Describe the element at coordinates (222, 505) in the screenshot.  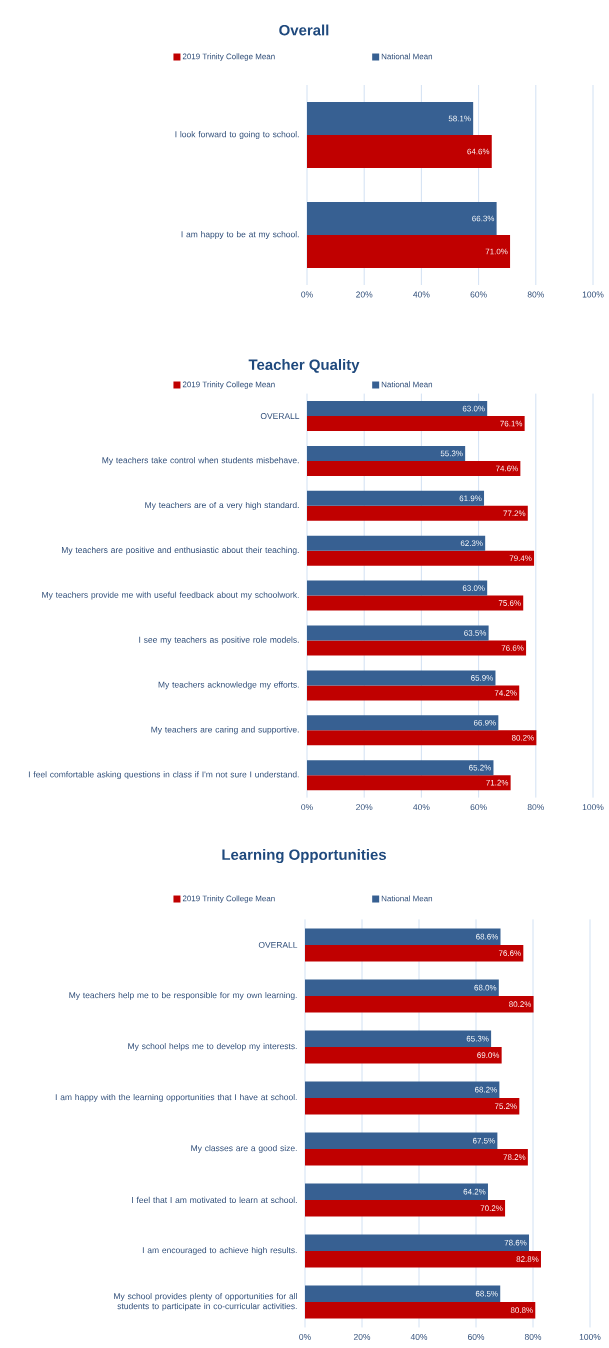
I see `y-tick-label: My teachers are of a very high standard.` at that location.